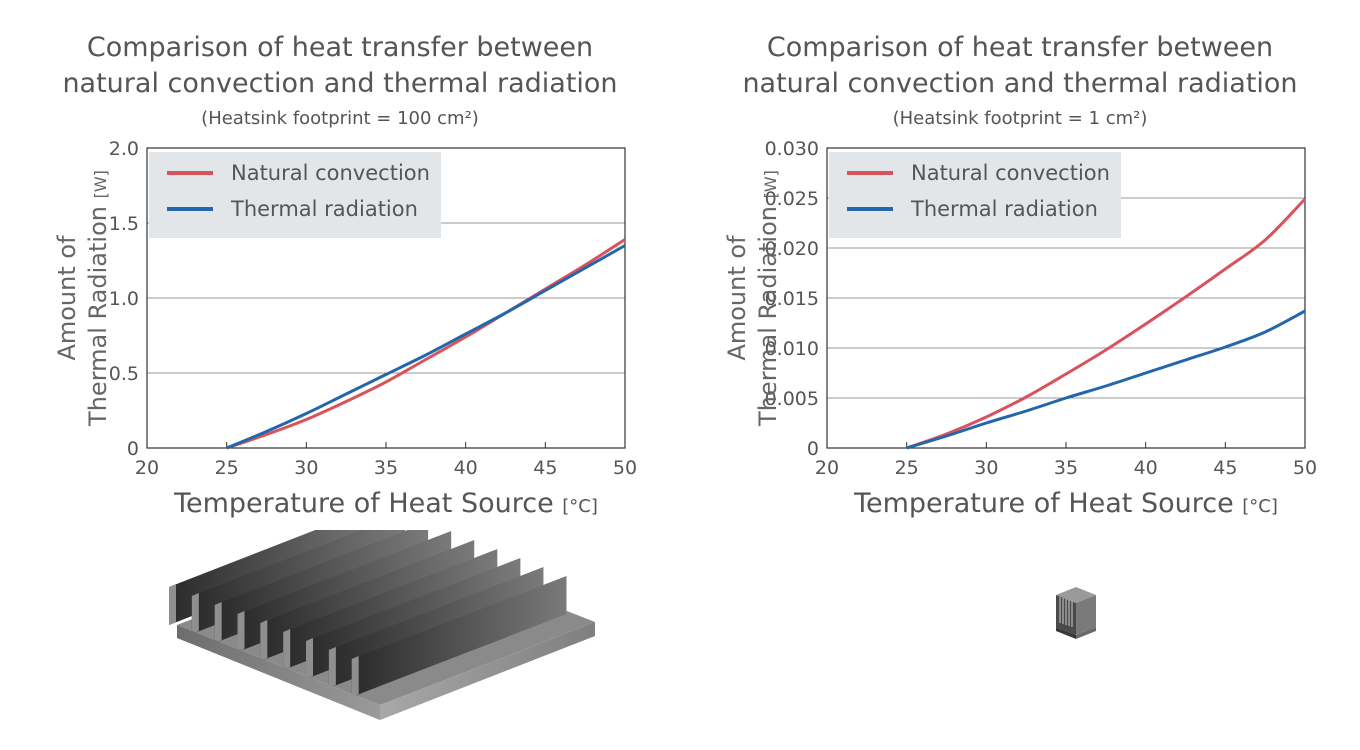  What do you see at coordinates (124, 149) in the screenshot?
I see `y-tick-label: 2.0` at bounding box center [124, 149].